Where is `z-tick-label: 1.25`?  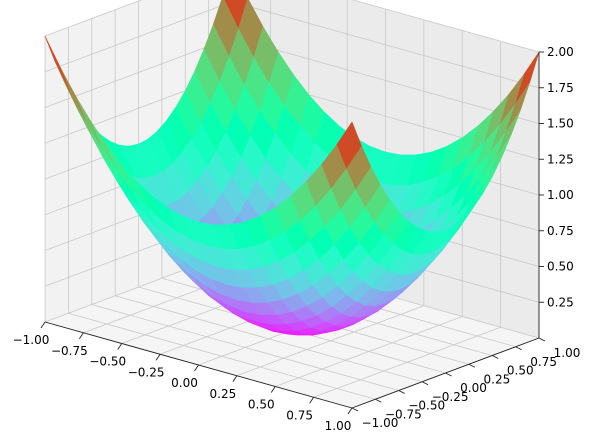 z-tick-label: 1.25 is located at coordinates (560, 159).